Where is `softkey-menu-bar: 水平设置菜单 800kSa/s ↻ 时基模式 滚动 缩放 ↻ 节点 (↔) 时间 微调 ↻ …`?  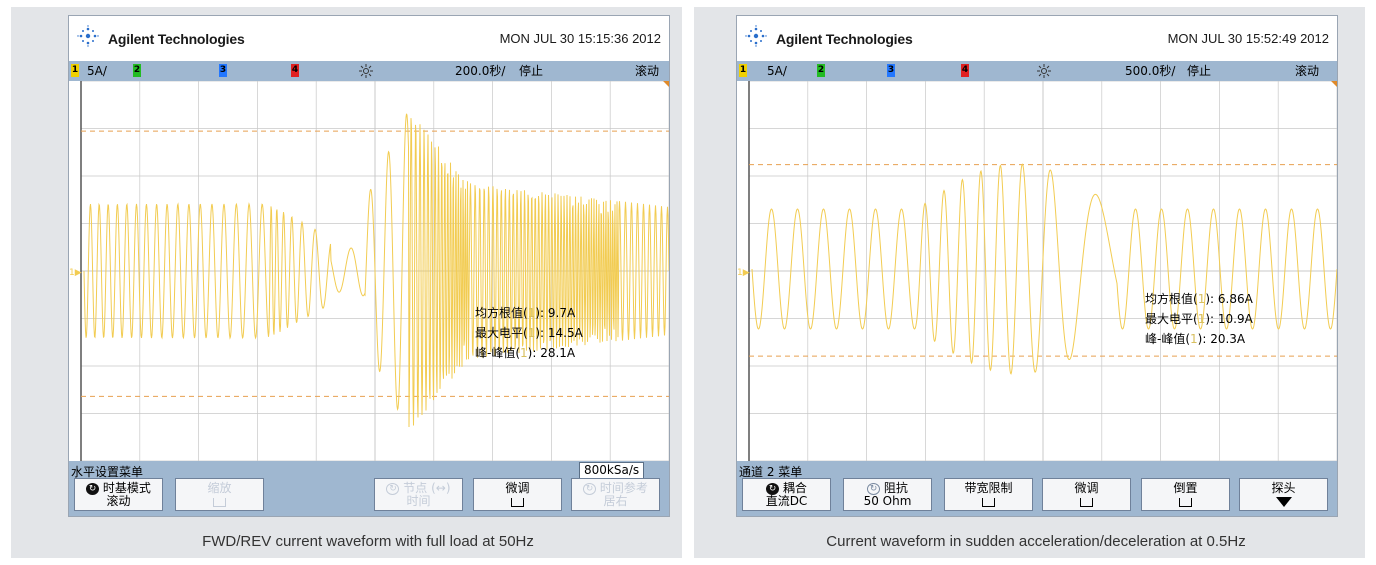 softkey-menu-bar: 水平设置菜单 800kSa/s ↻ 时基模式 滚动 缩放 ↻ 节点 (↔) 时间 微调 ↻ … is located at coordinates (369, 488).